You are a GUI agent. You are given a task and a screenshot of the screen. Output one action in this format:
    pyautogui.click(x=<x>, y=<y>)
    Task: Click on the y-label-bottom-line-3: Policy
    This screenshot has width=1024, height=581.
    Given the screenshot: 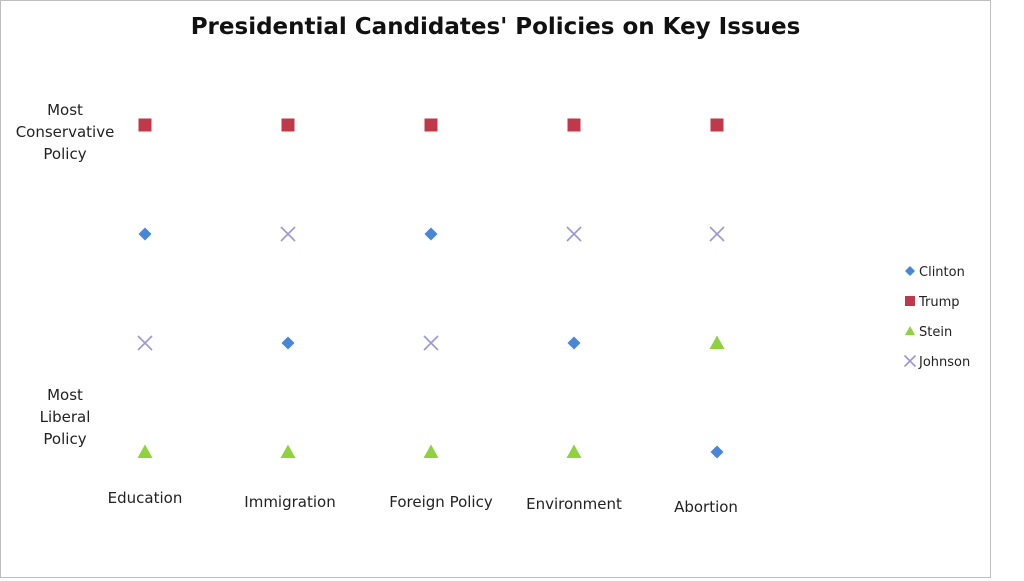 What is the action you would take?
    pyautogui.click(x=65, y=439)
    